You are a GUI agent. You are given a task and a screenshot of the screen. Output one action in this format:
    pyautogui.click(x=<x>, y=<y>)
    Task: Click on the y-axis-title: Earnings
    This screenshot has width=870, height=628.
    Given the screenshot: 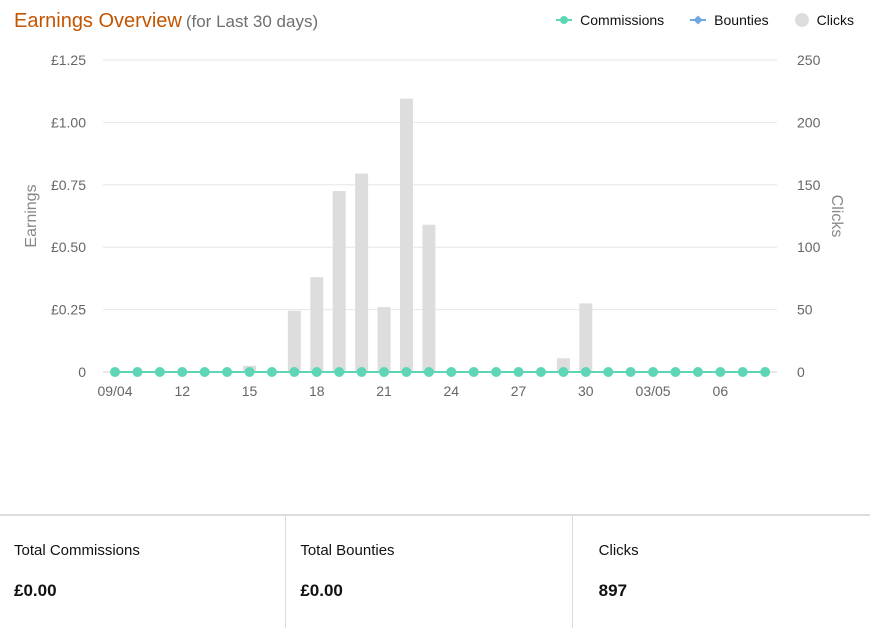 What is the action you would take?
    pyautogui.click(x=31, y=215)
    